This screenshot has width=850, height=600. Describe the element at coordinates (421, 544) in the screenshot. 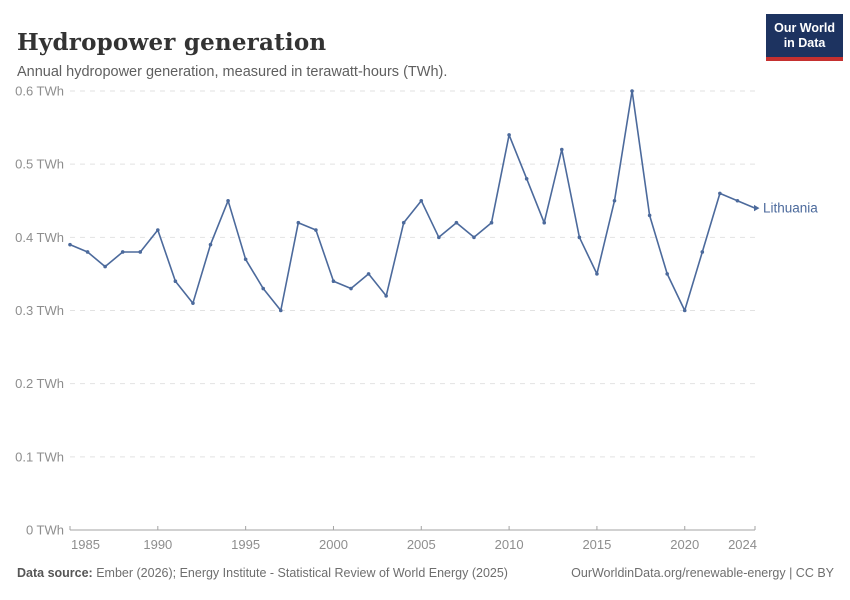

I see `x-tick-label: 2005` at that location.